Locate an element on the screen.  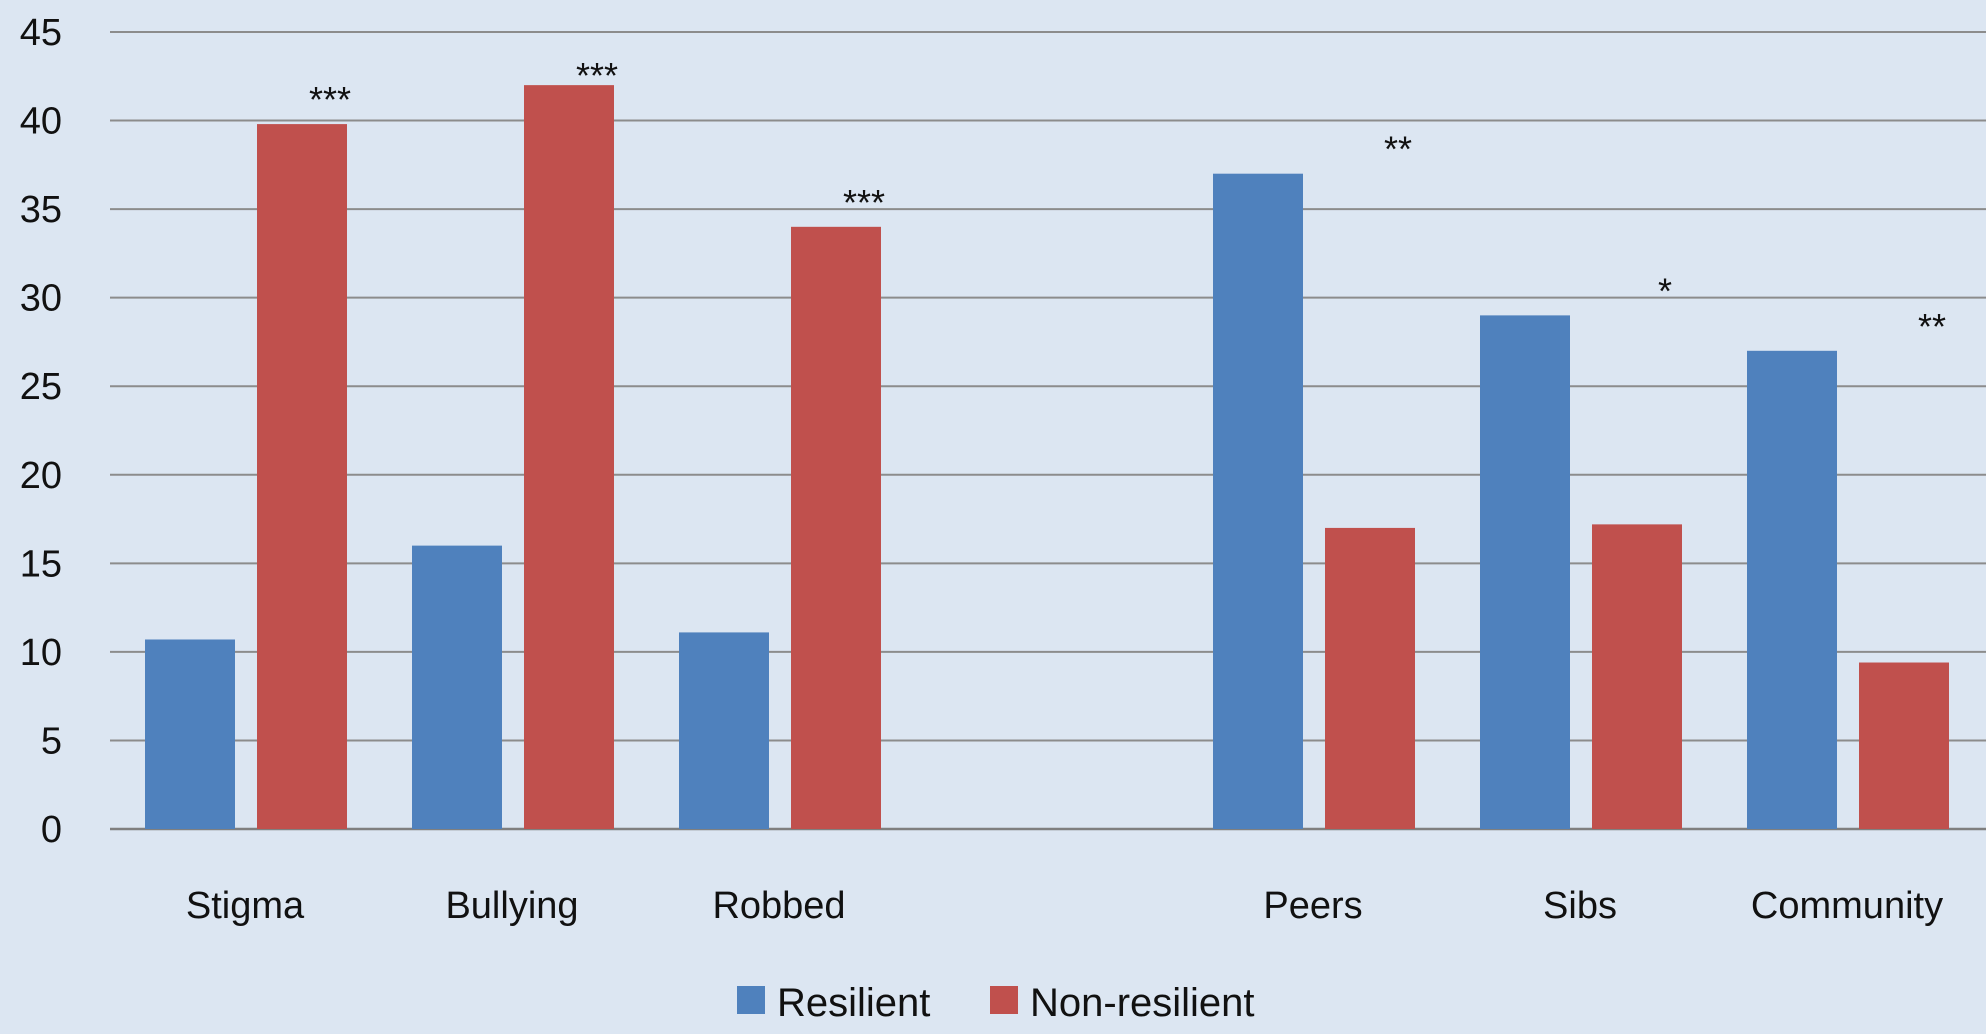
y-tick-label: 40 is located at coordinates (41, 122).